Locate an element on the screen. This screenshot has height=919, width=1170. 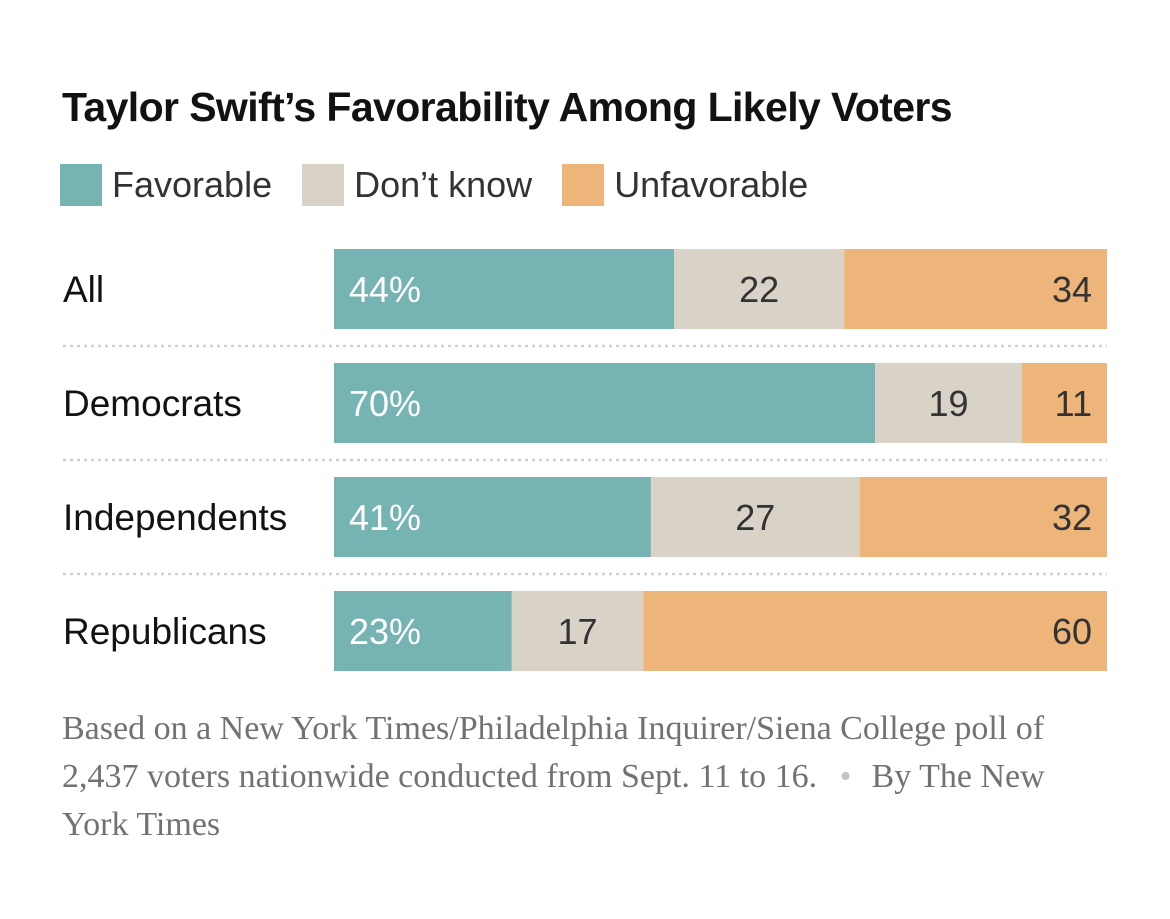
bar-all-unfavorable is located at coordinates (975, 289).